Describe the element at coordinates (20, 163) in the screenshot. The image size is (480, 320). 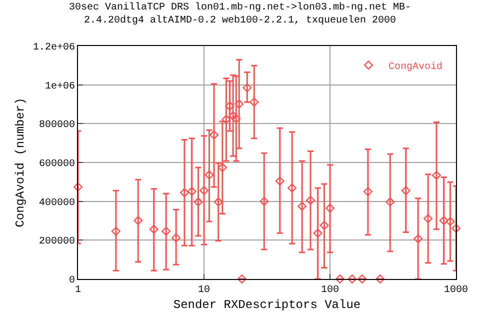
I see `y-axis-title: CongAvoid (number)` at that location.